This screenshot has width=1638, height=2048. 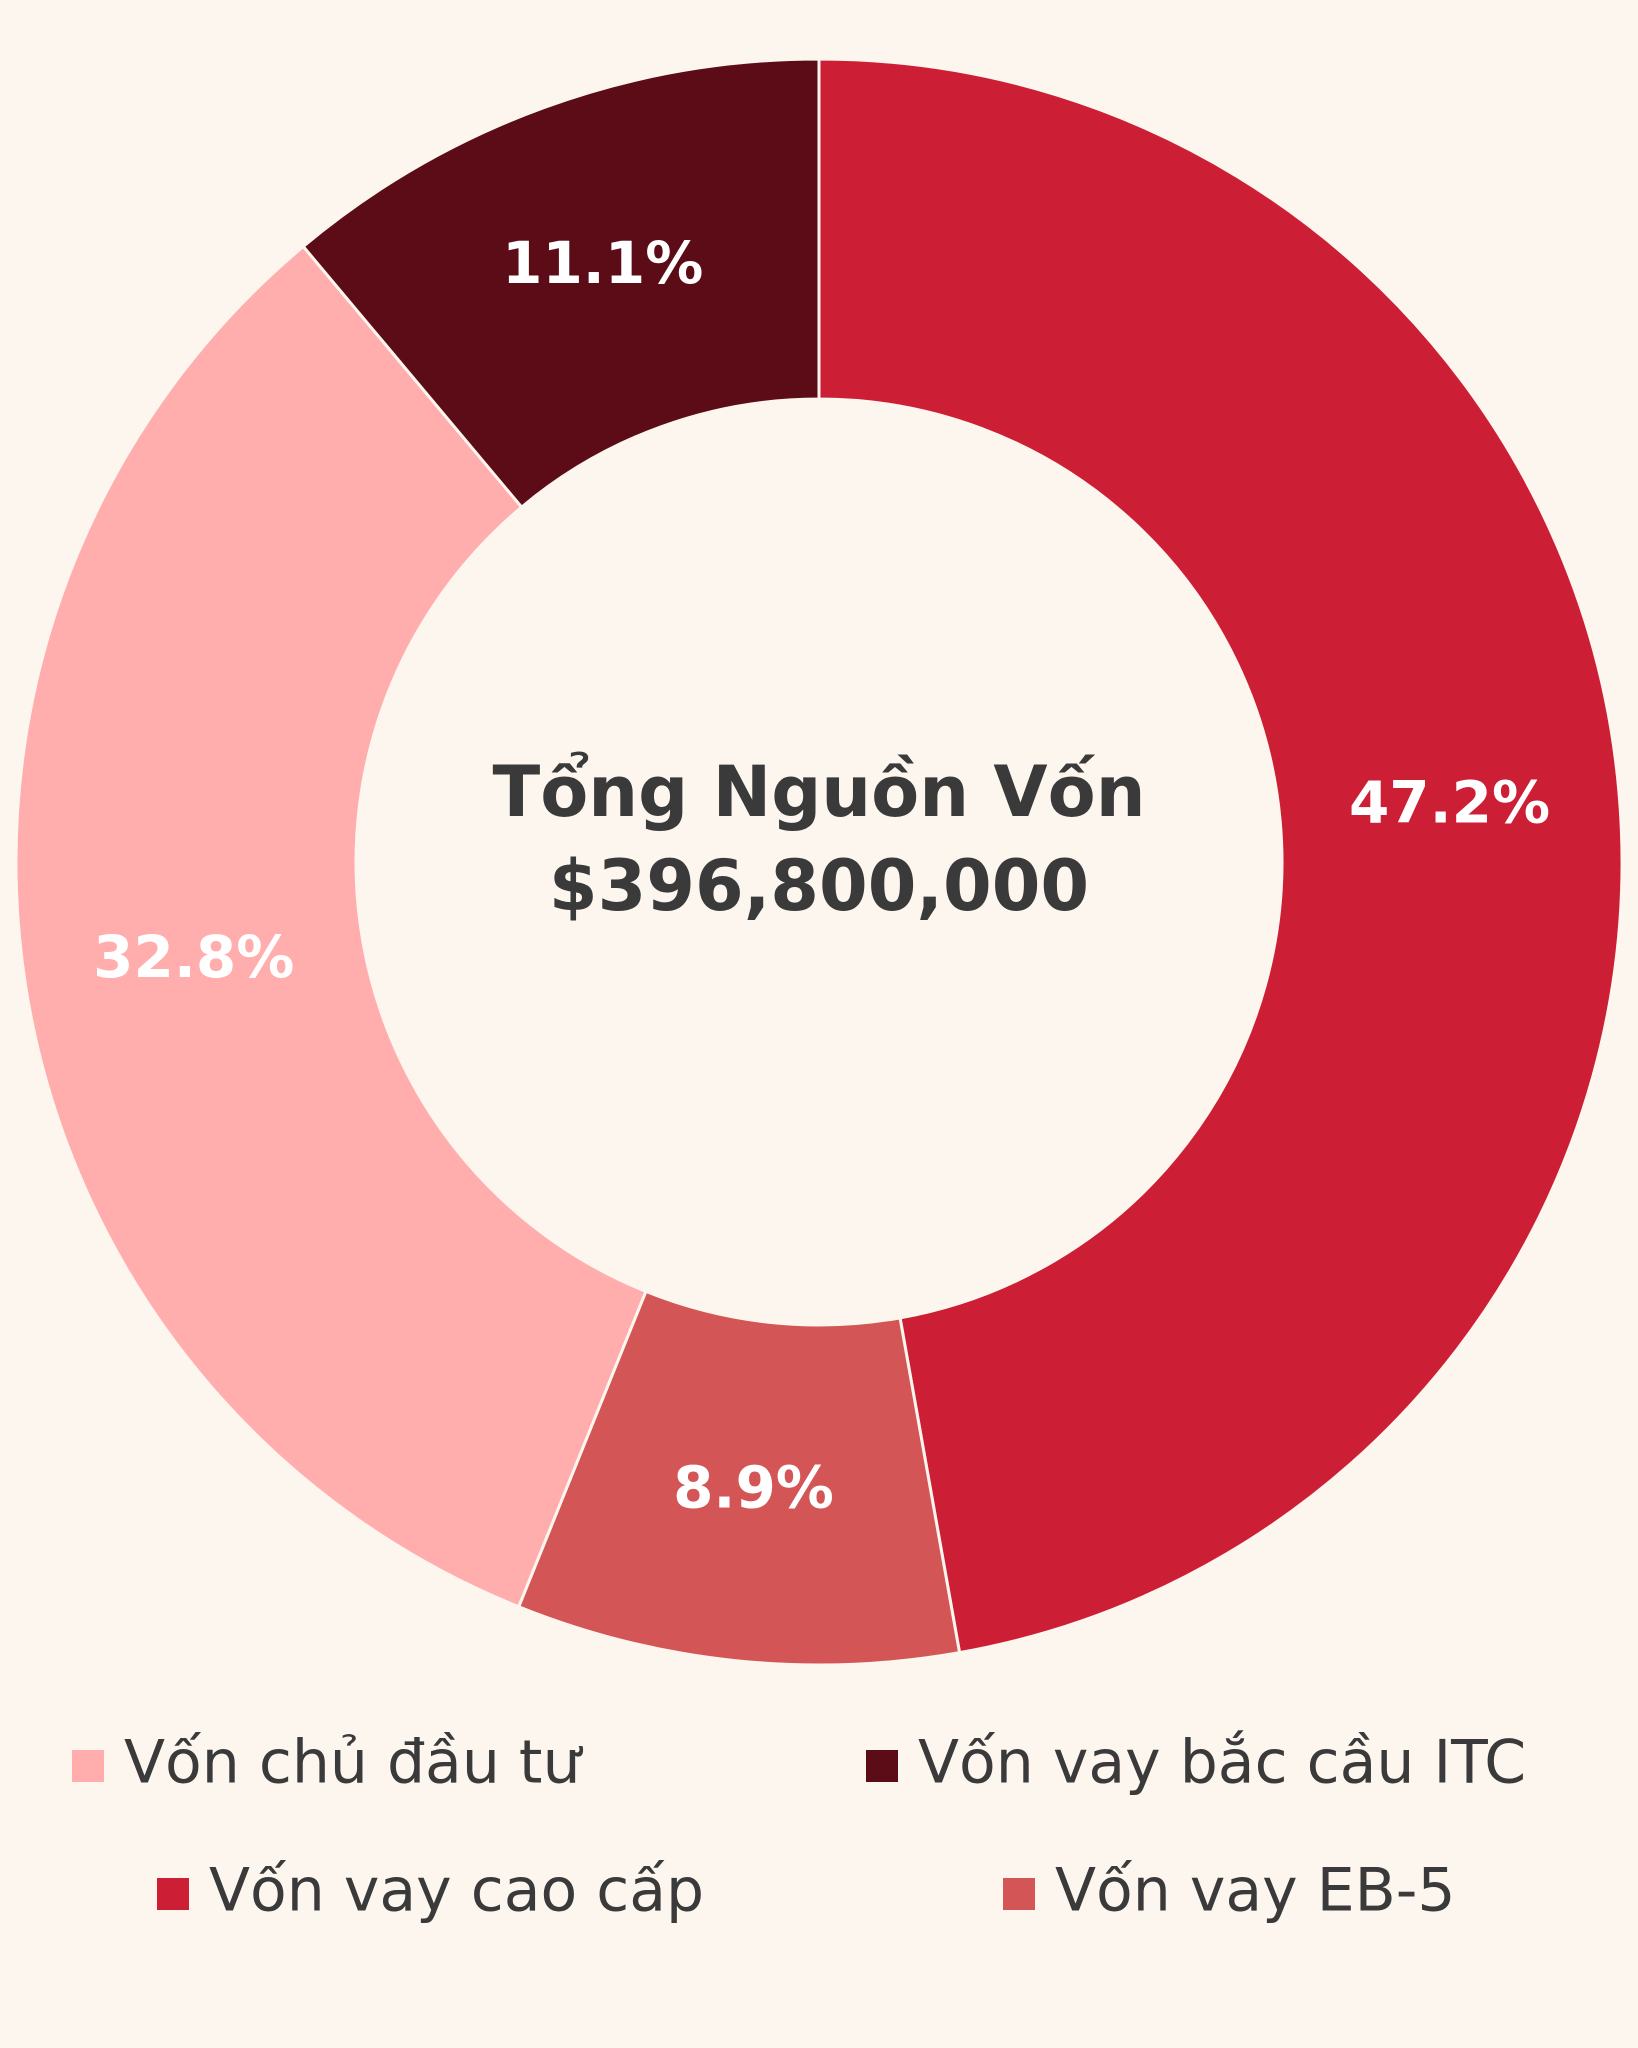 I want to click on legend-label: Vốn chủ đầu tư, so click(x=353, y=1763).